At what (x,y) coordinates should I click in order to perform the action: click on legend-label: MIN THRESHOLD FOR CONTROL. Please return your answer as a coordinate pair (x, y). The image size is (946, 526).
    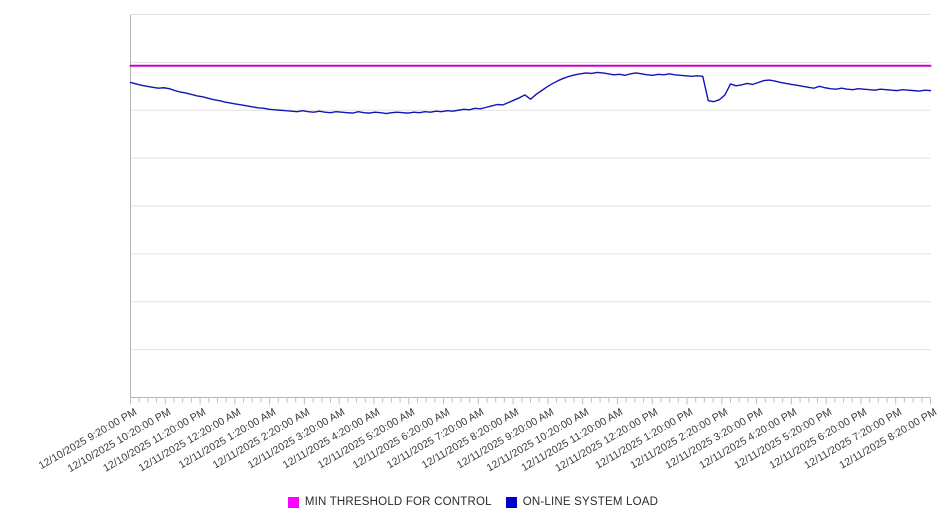
    Looking at the image, I should click on (398, 502).